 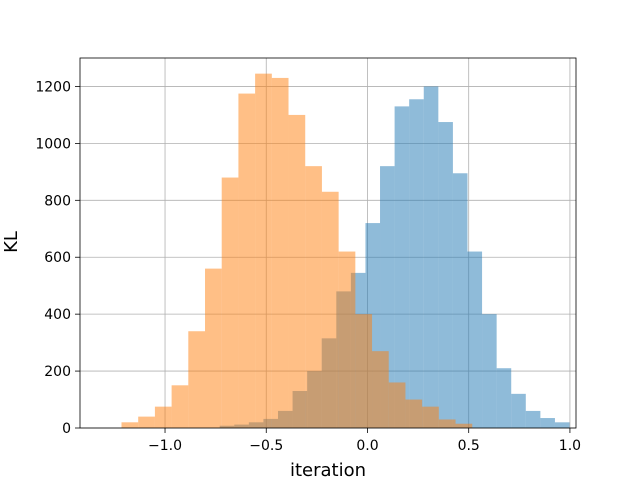 What do you see at coordinates (53, 87) in the screenshot?
I see `y-tick-label: 1200` at bounding box center [53, 87].